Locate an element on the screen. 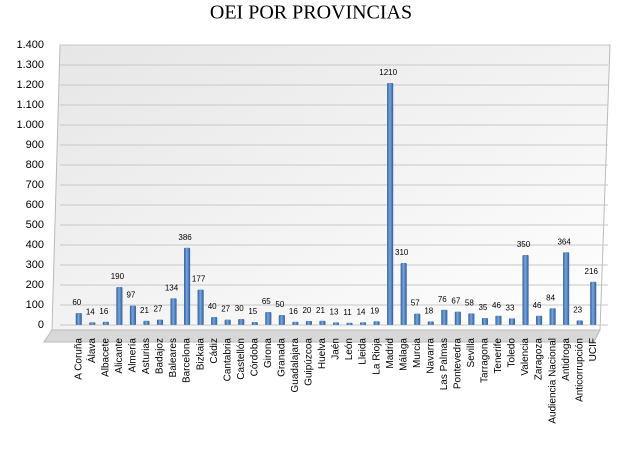  y-tick-label: 1.000 is located at coordinates (30, 125).